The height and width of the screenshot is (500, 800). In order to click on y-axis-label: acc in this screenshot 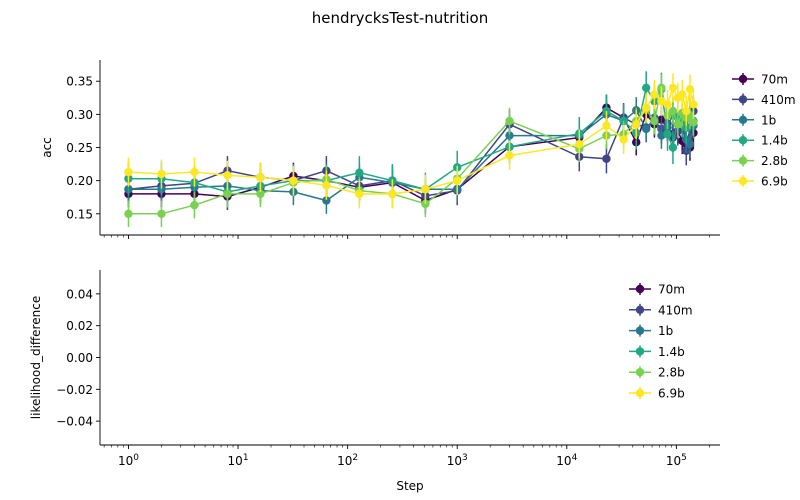, I will do `click(47, 147)`.